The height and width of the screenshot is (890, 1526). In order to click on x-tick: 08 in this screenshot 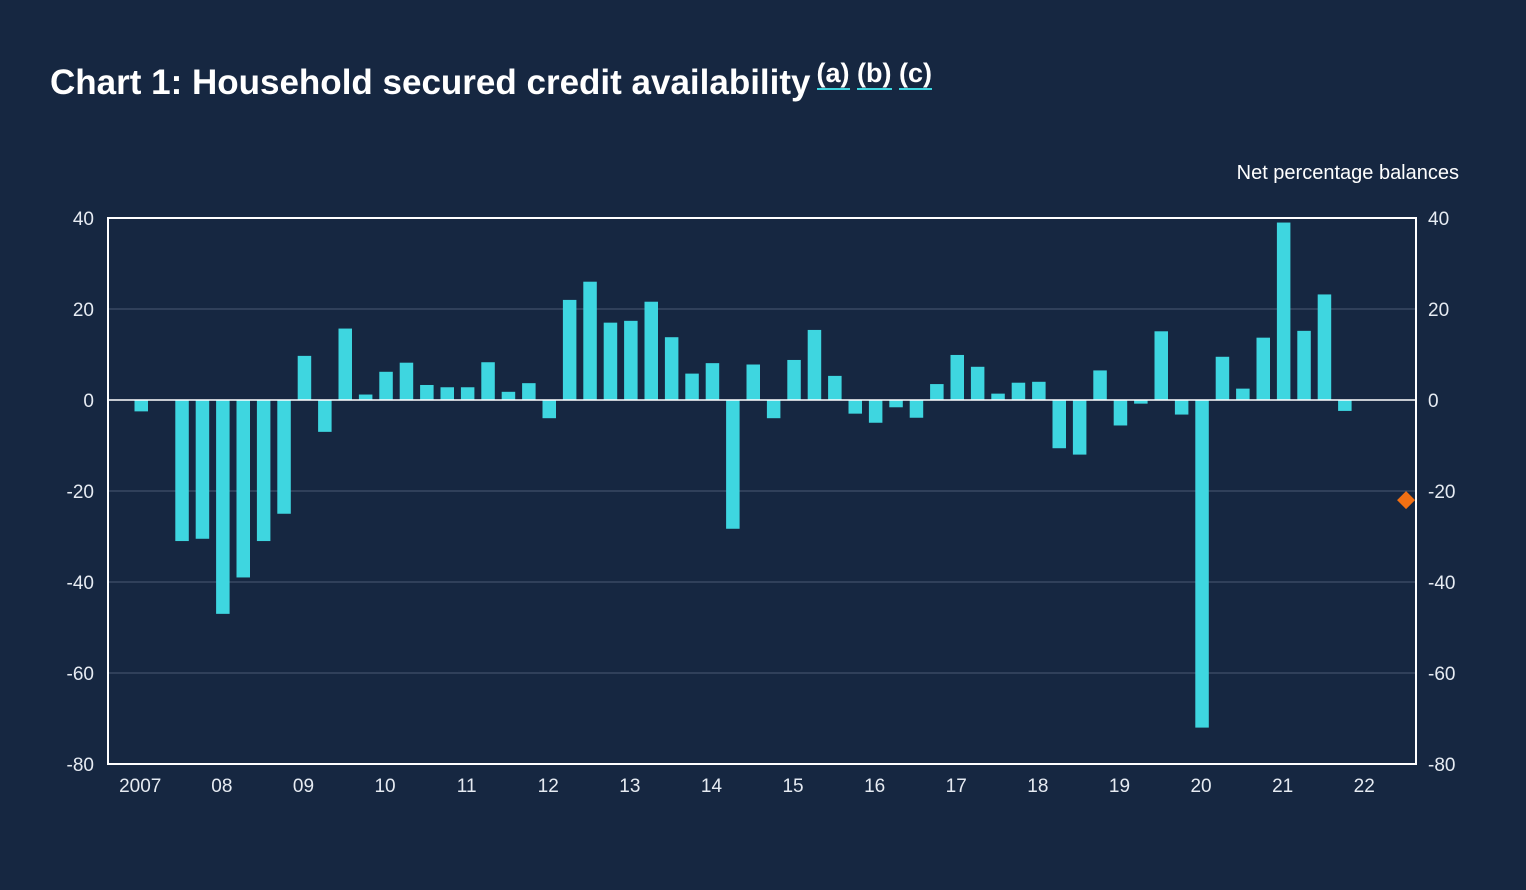, I will do `click(221, 786)`.